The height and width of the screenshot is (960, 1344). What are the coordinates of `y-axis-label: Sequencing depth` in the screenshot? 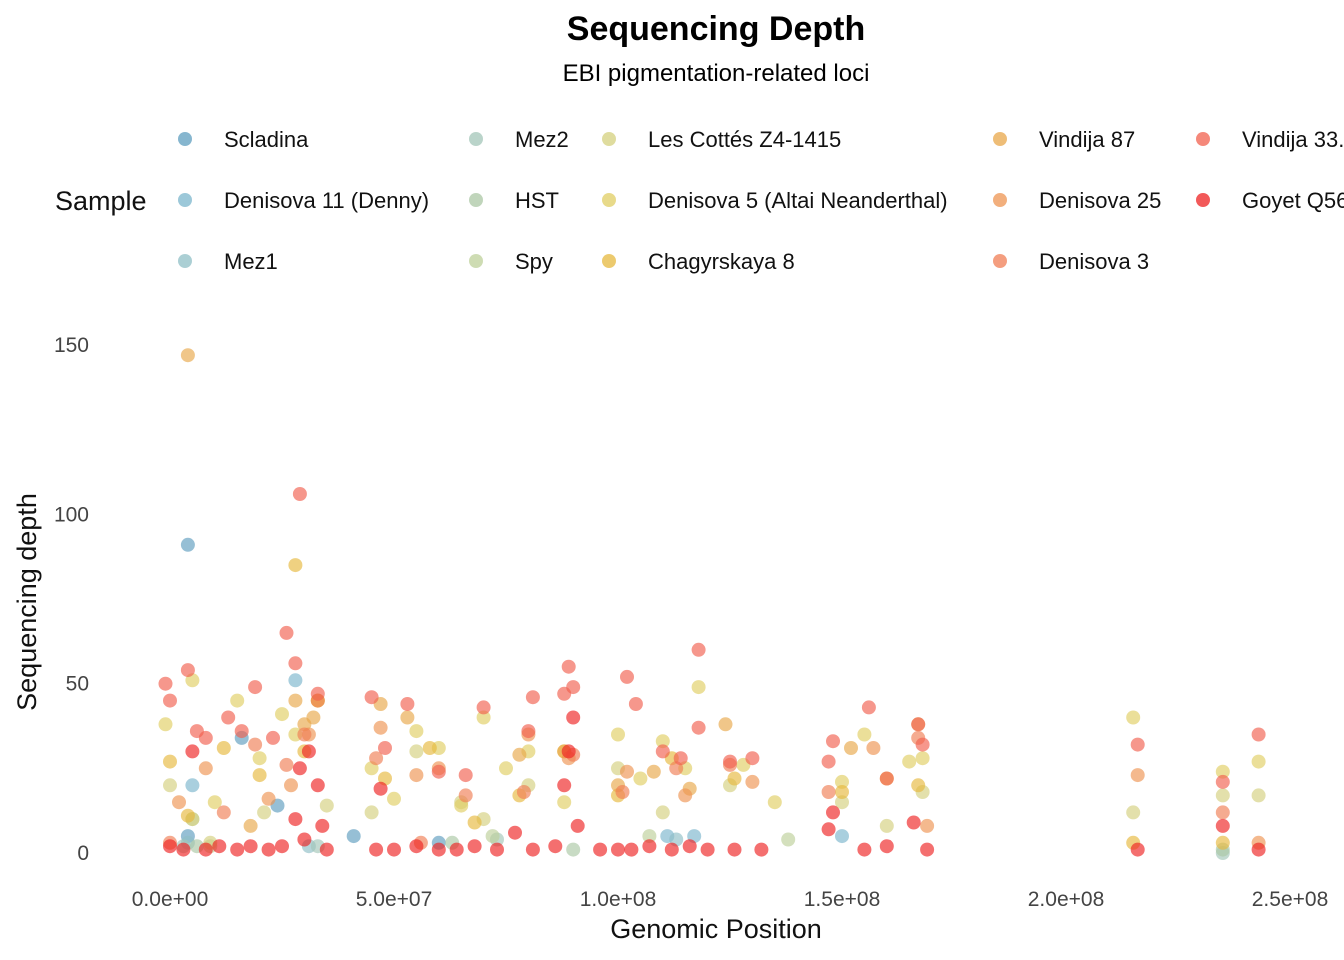 It's located at (27, 602).